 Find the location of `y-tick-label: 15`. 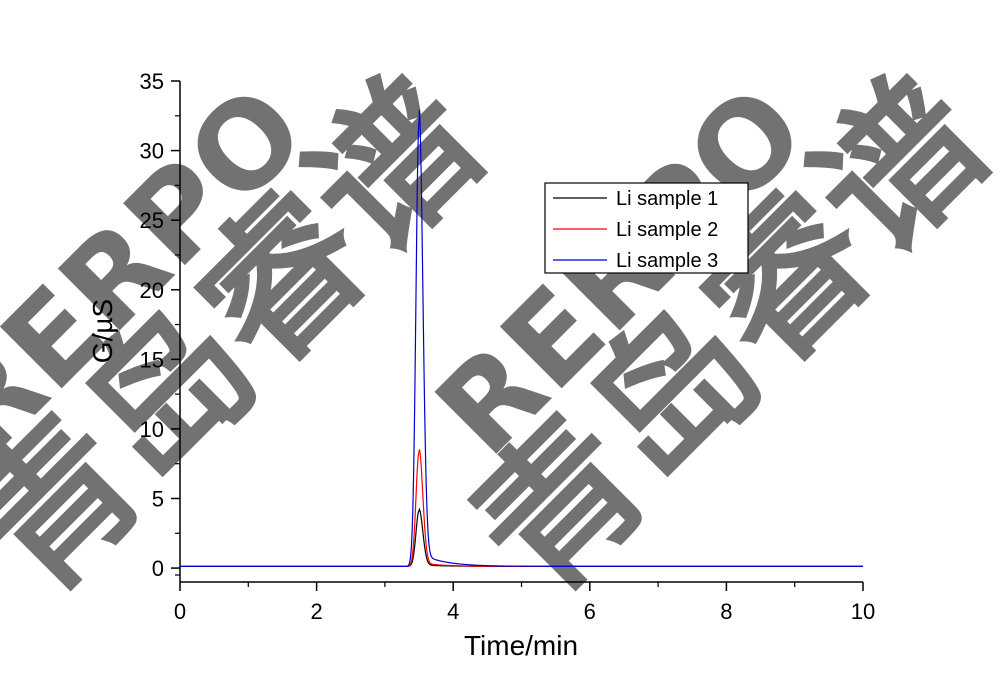

y-tick-label: 15 is located at coordinates (152, 359).